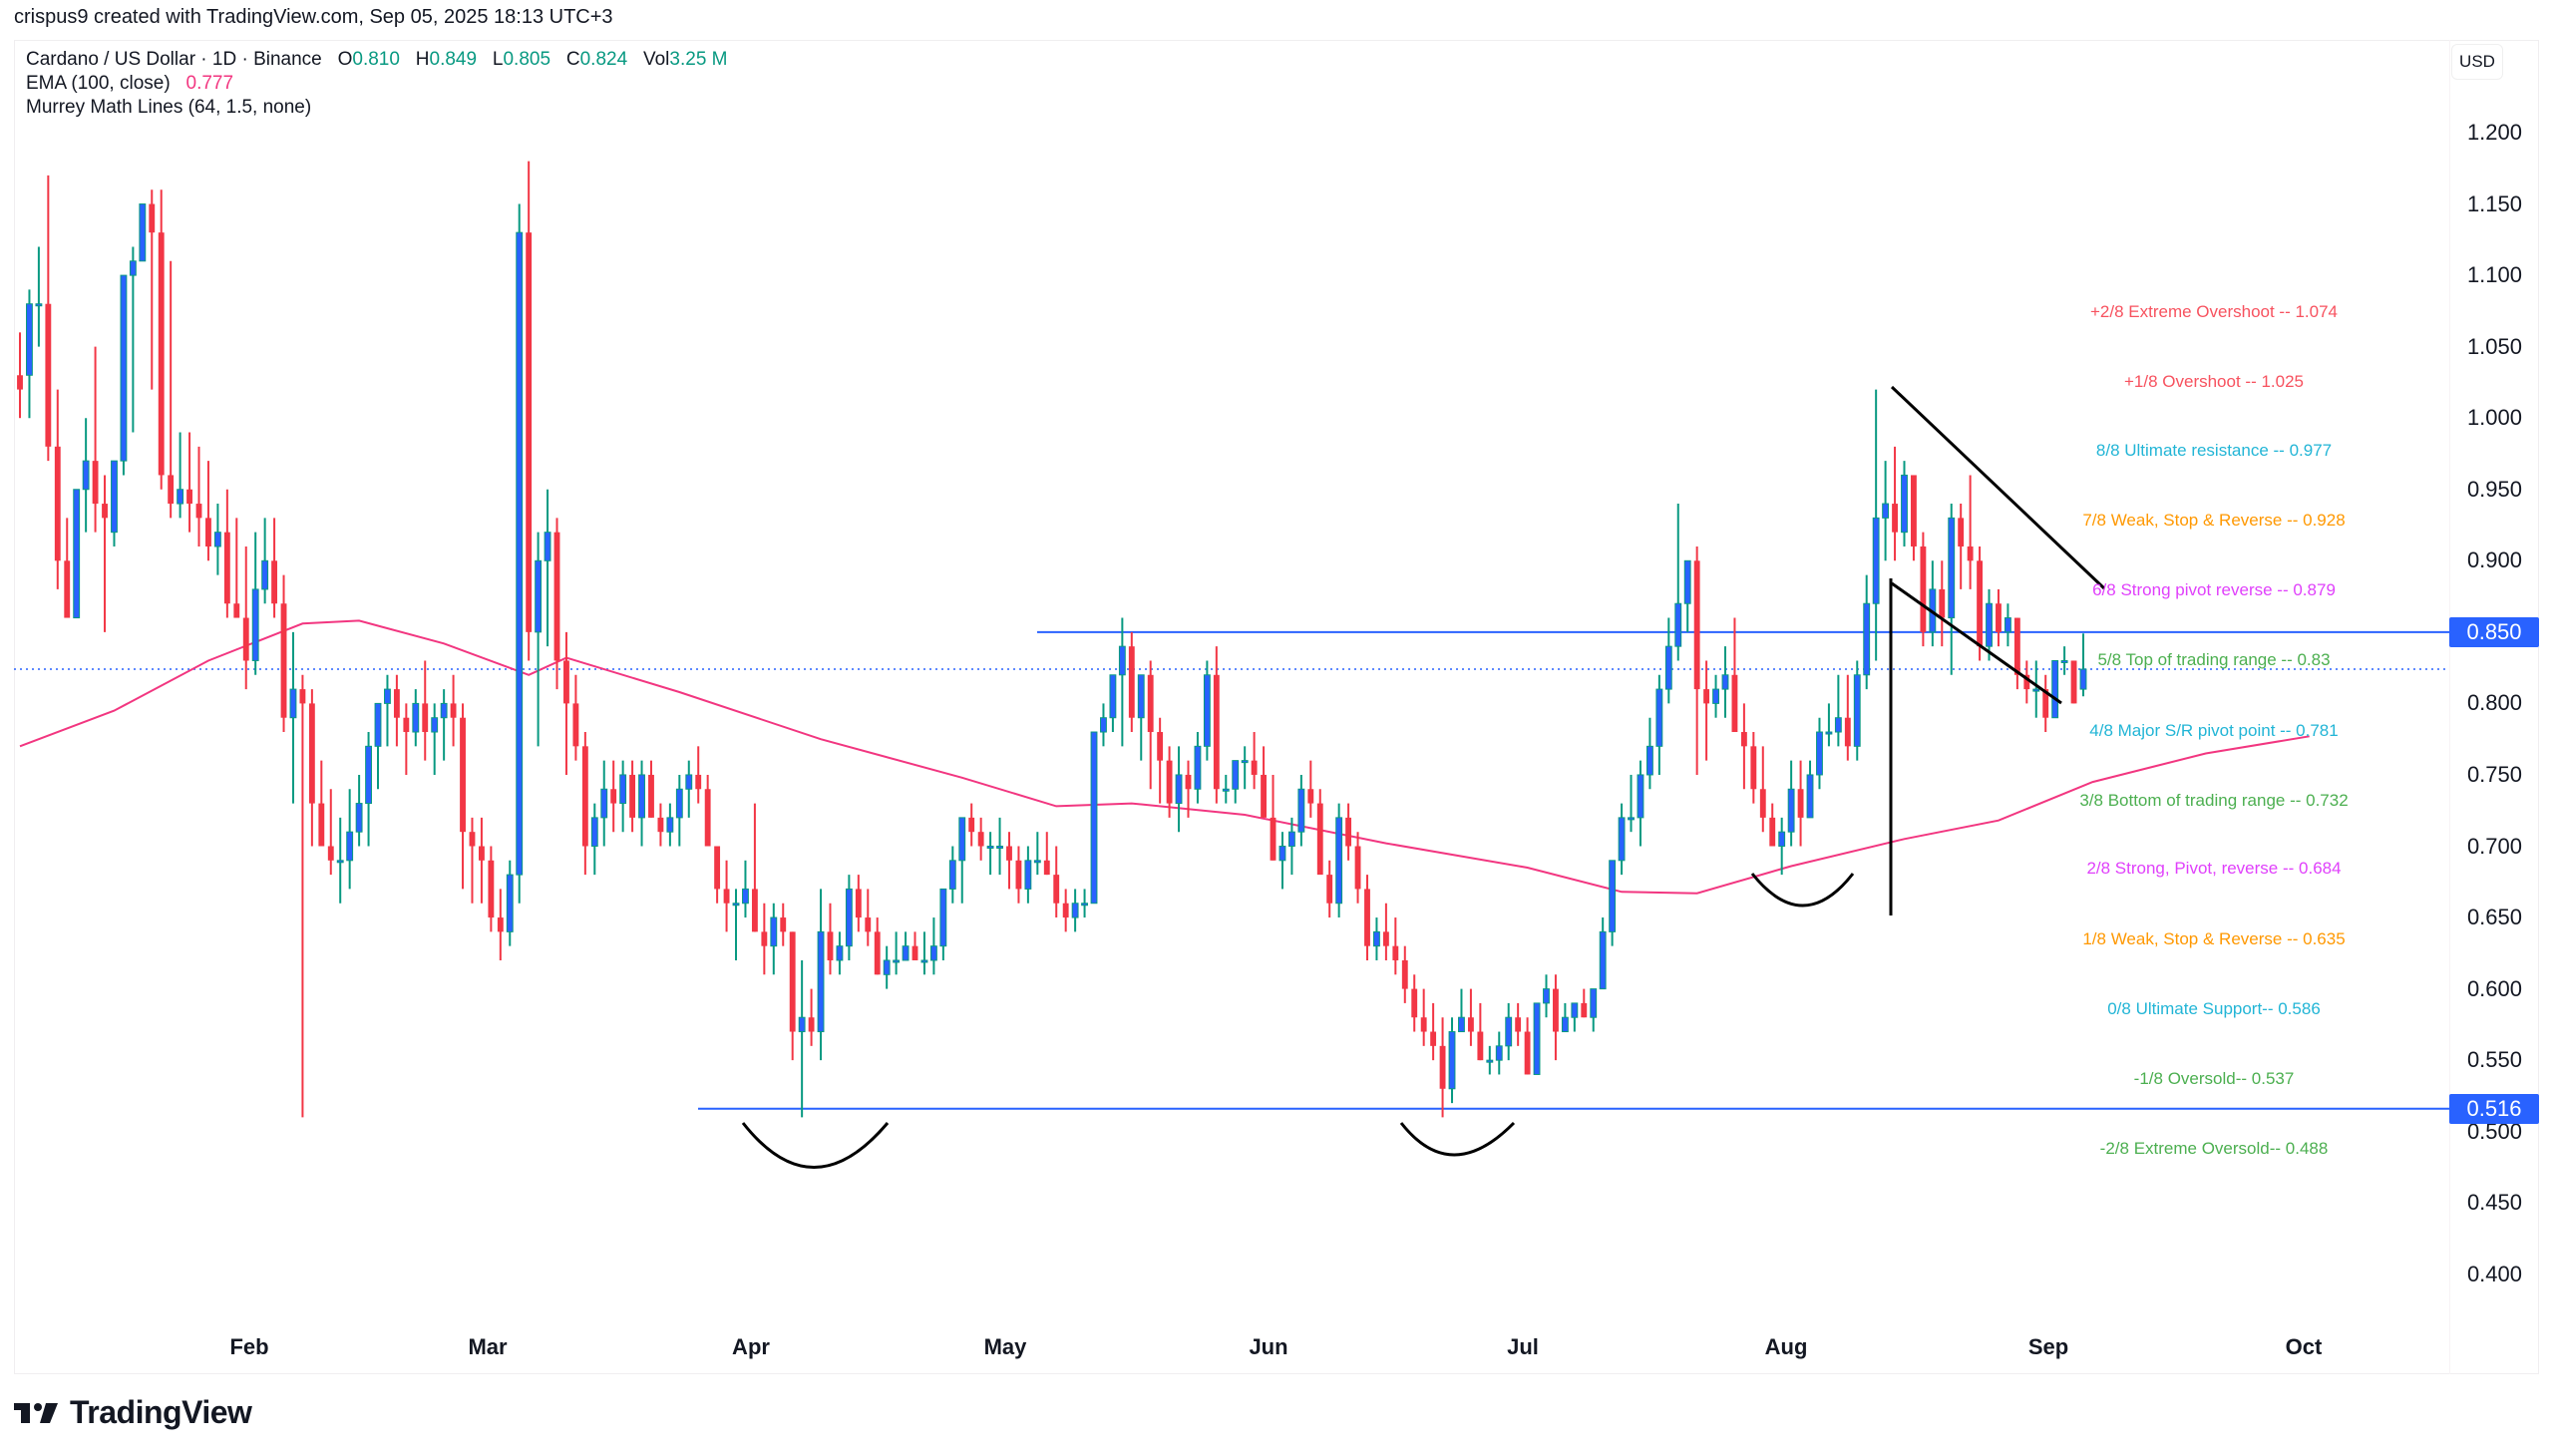 The width and height of the screenshot is (2553, 1456). What do you see at coordinates (2494, 560) in the screenshot?
I see `price-tick-label: 0.900` at bounding box center [2494, 560].